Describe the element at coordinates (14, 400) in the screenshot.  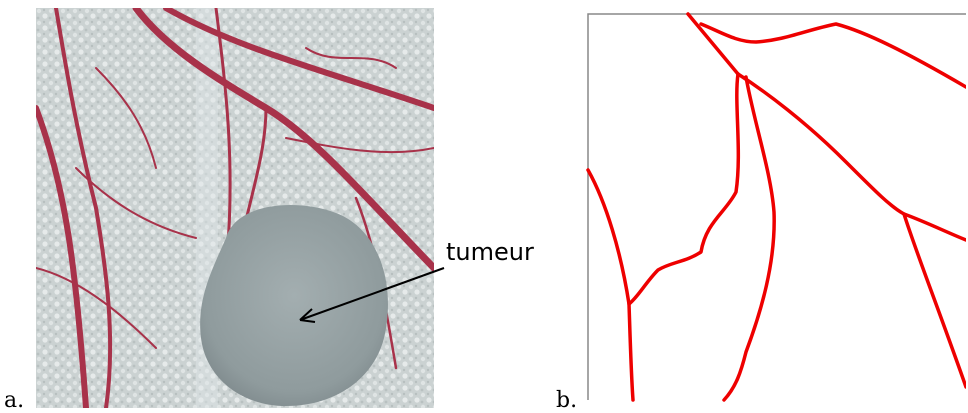
I see `panel-a-label: a.` at that location.